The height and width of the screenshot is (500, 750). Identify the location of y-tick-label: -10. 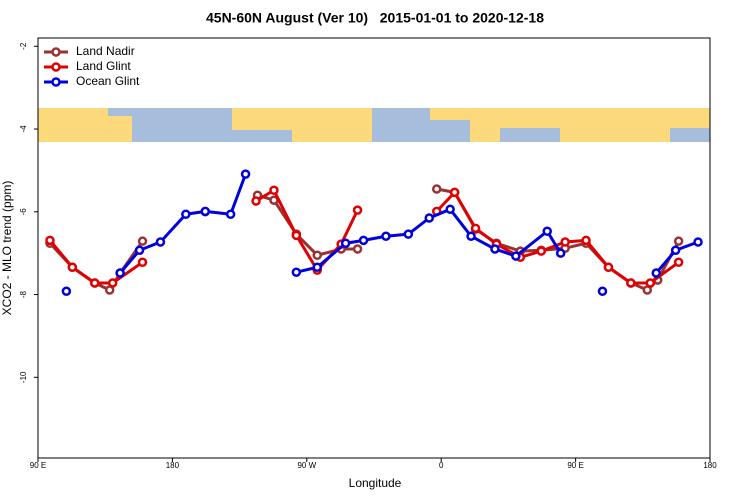
(23, 377).